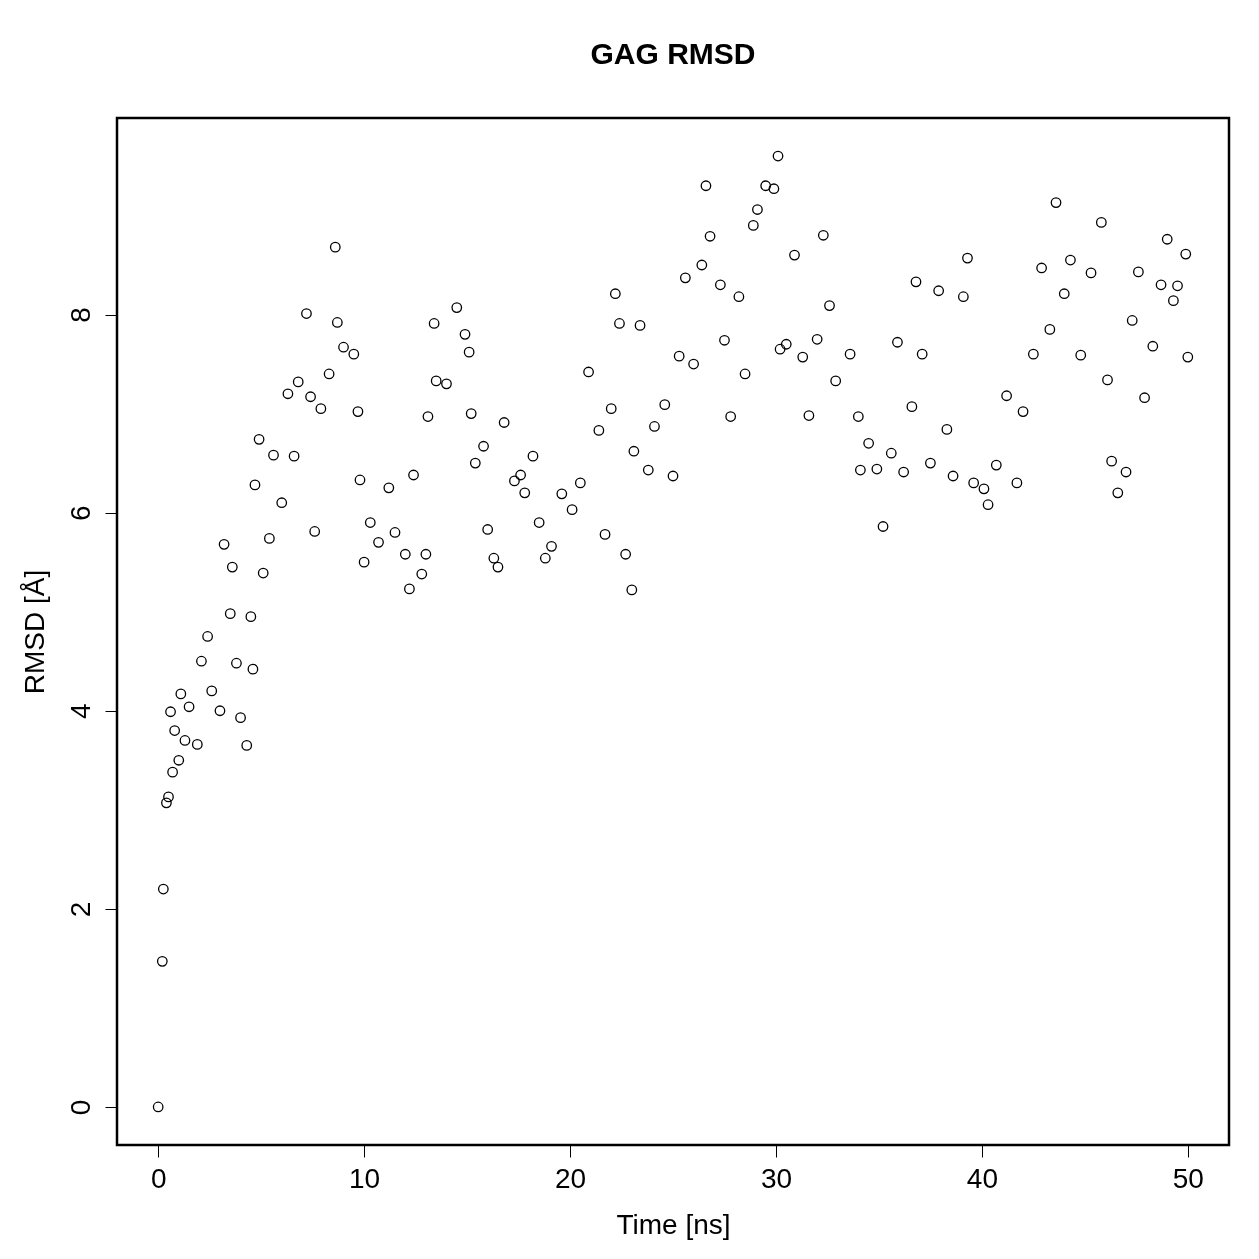 The width and height of the screenshot is (1259, 1259). Describe the element at coordinates (570, 1178) in the screenshot. I see `x-tick-label: 20` at that location.